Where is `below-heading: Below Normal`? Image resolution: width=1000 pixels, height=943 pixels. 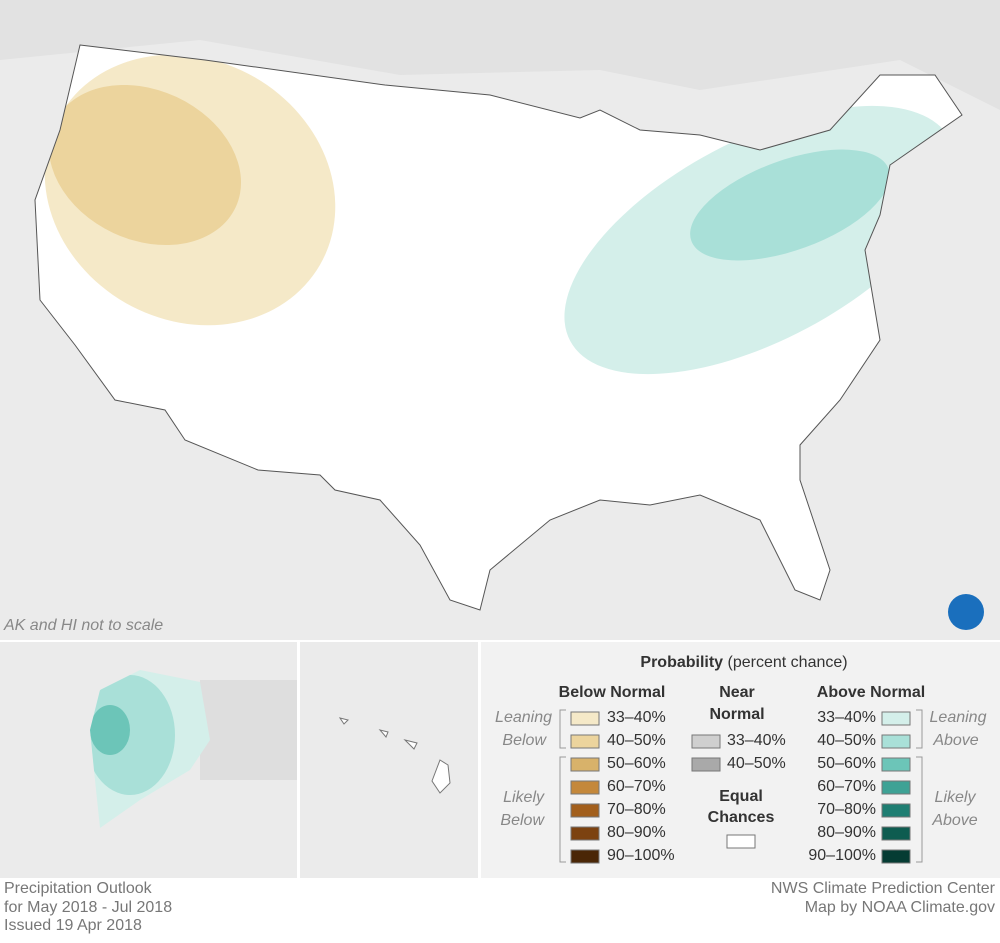 below-heading: Below Normal is located at coordinates (612, 692).